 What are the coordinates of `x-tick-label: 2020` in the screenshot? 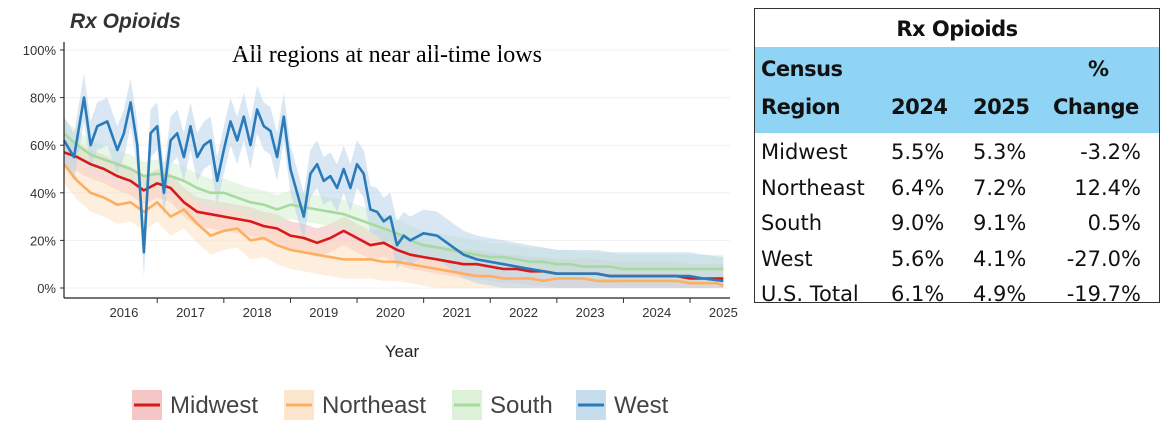 It's located at (390, 312).